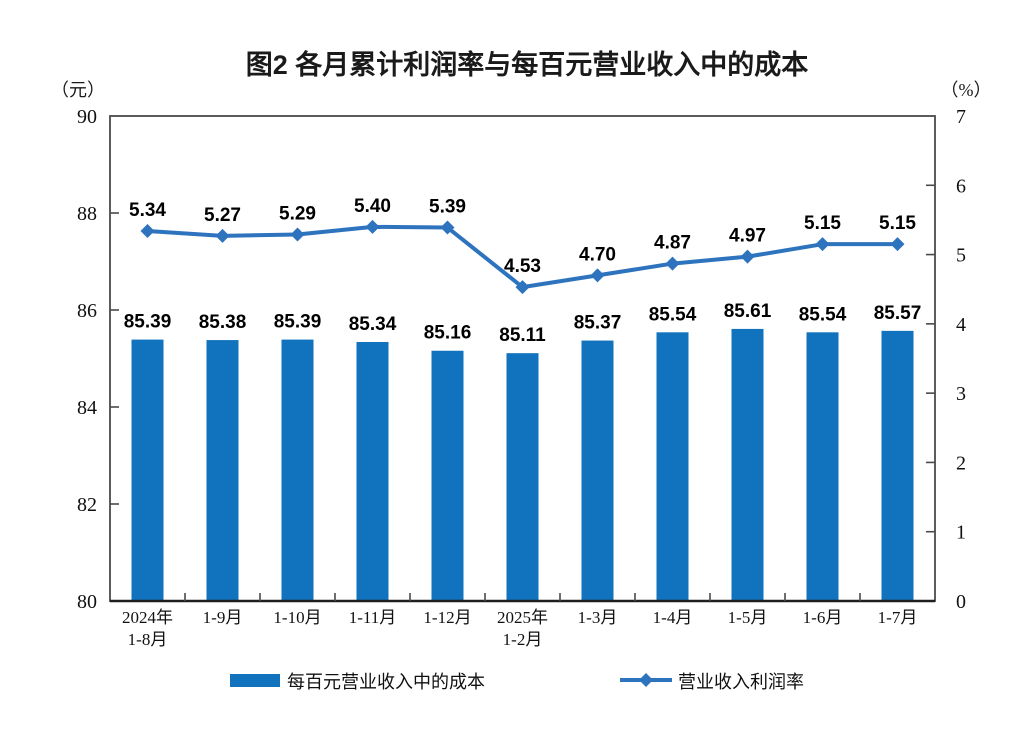 The height and width of the screenshot is (743, 1033). I want to click on x-category-label: 1-10月, so click(297, 617).